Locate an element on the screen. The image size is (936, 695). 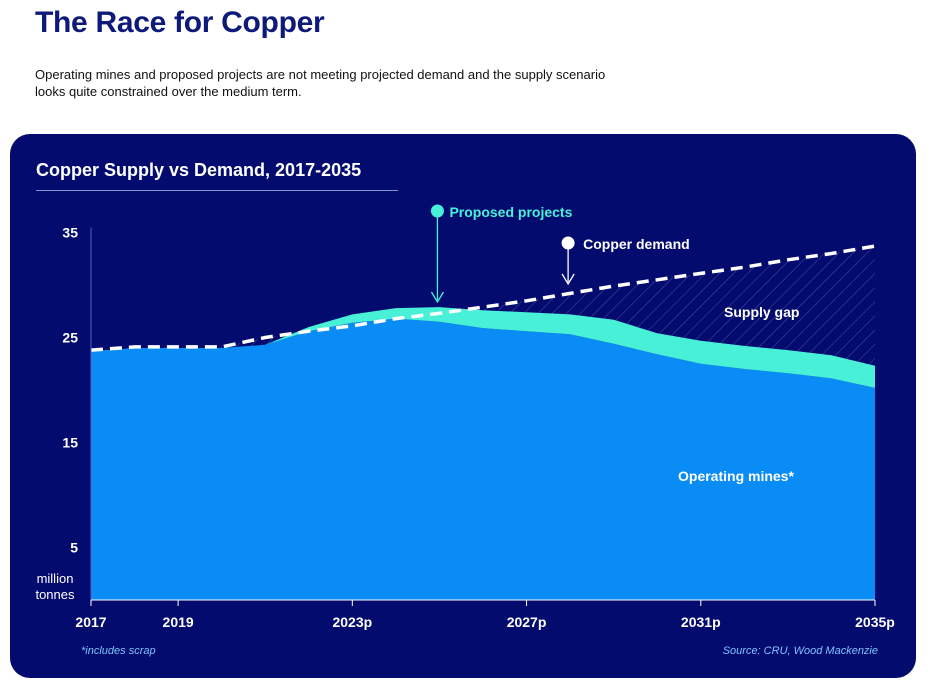
operating-mines-label: Operating mines* is located at coordinates (736, 476).